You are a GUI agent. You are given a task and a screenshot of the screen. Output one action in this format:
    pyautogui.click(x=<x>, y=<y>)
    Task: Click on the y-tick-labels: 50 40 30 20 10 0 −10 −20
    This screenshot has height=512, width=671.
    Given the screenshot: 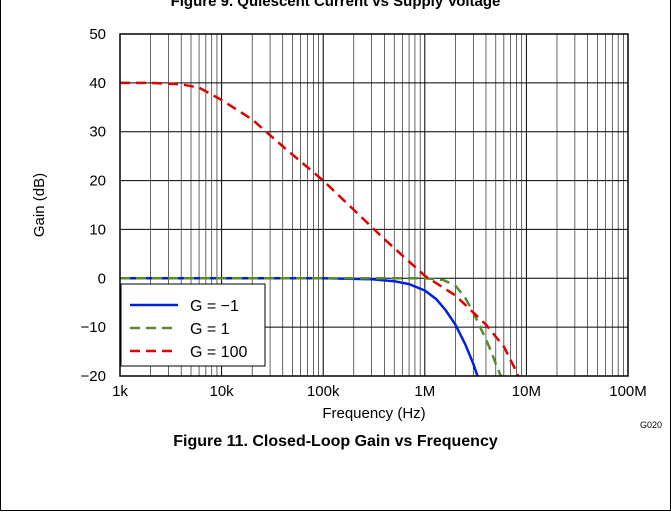 What is the action you would take?
    pyautogui.click(x=93, y=205)
    